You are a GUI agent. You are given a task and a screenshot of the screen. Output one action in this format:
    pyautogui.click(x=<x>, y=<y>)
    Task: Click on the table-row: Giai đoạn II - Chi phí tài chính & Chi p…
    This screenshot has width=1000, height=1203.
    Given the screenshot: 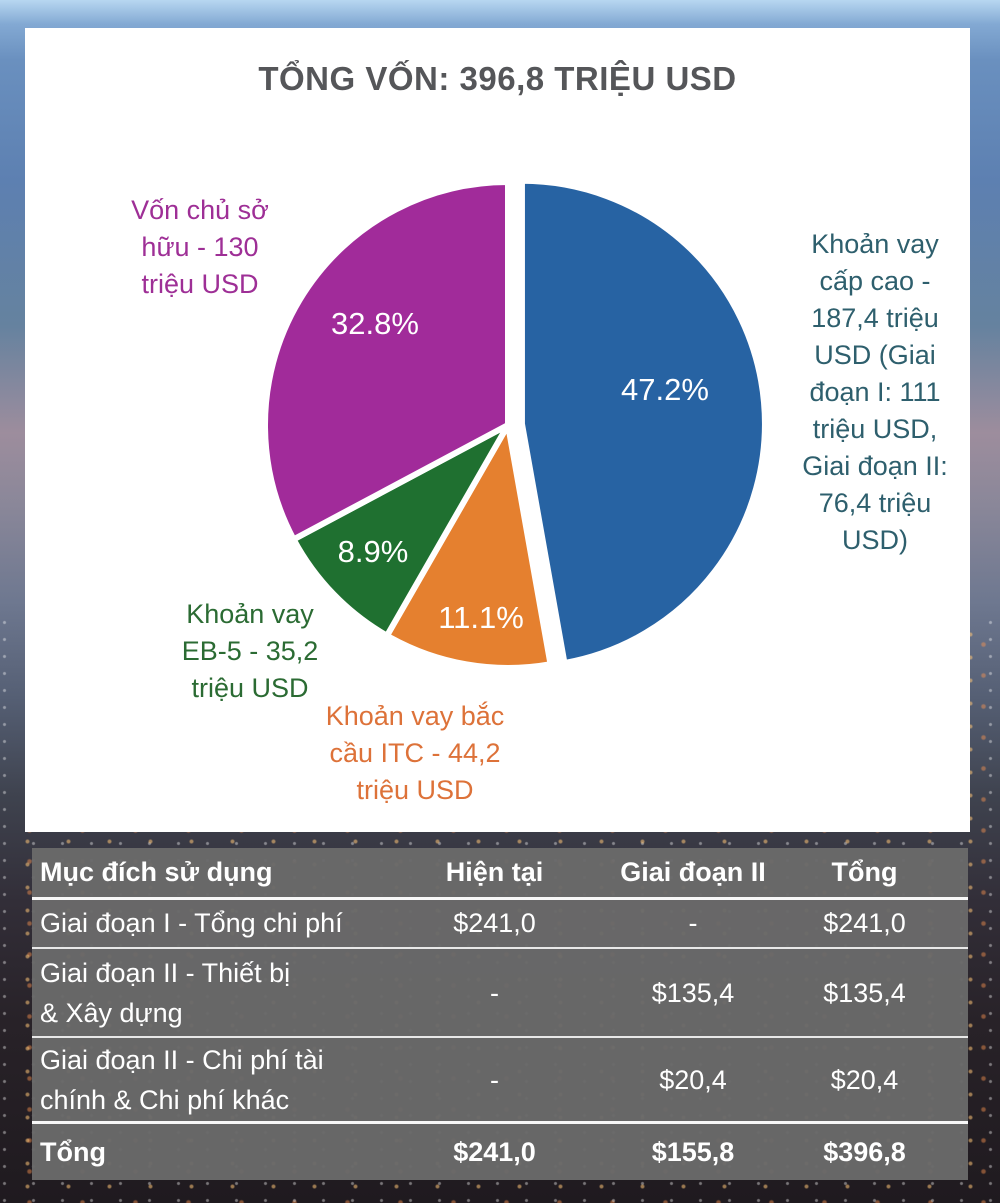 What is the action you would take?
    pyautogui.click(x=500, y=1081)
    